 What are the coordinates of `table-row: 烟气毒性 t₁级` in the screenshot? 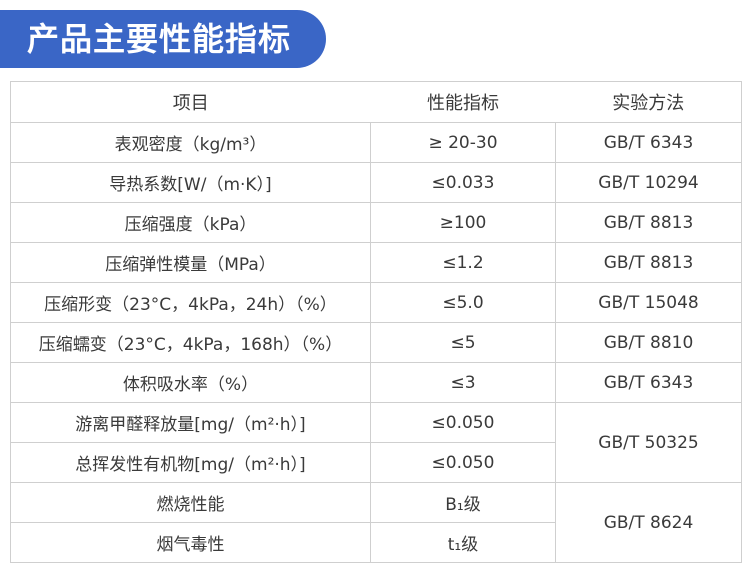 It's located at (376, 542).